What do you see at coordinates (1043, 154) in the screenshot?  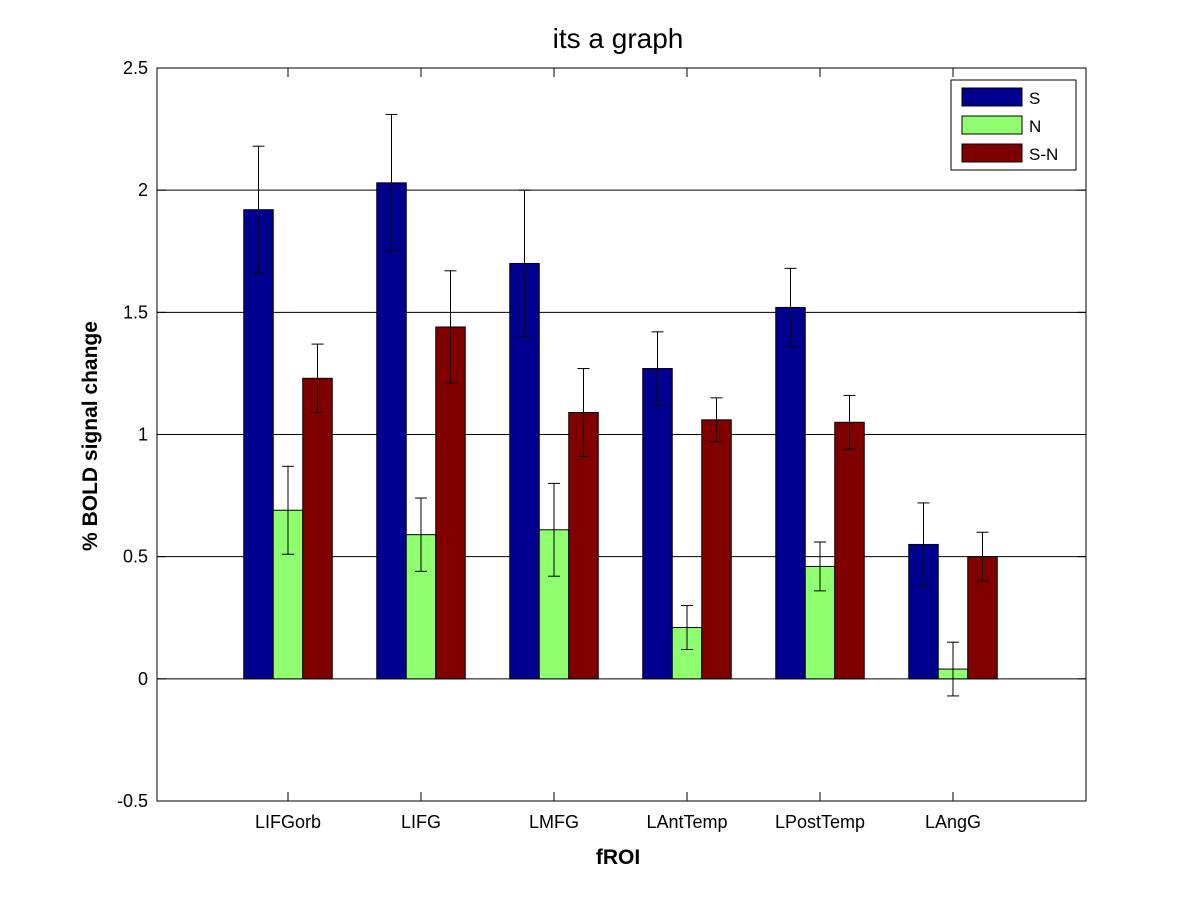 I see `legend-label-s-n: S-N` at bounding box center [1043, 154].